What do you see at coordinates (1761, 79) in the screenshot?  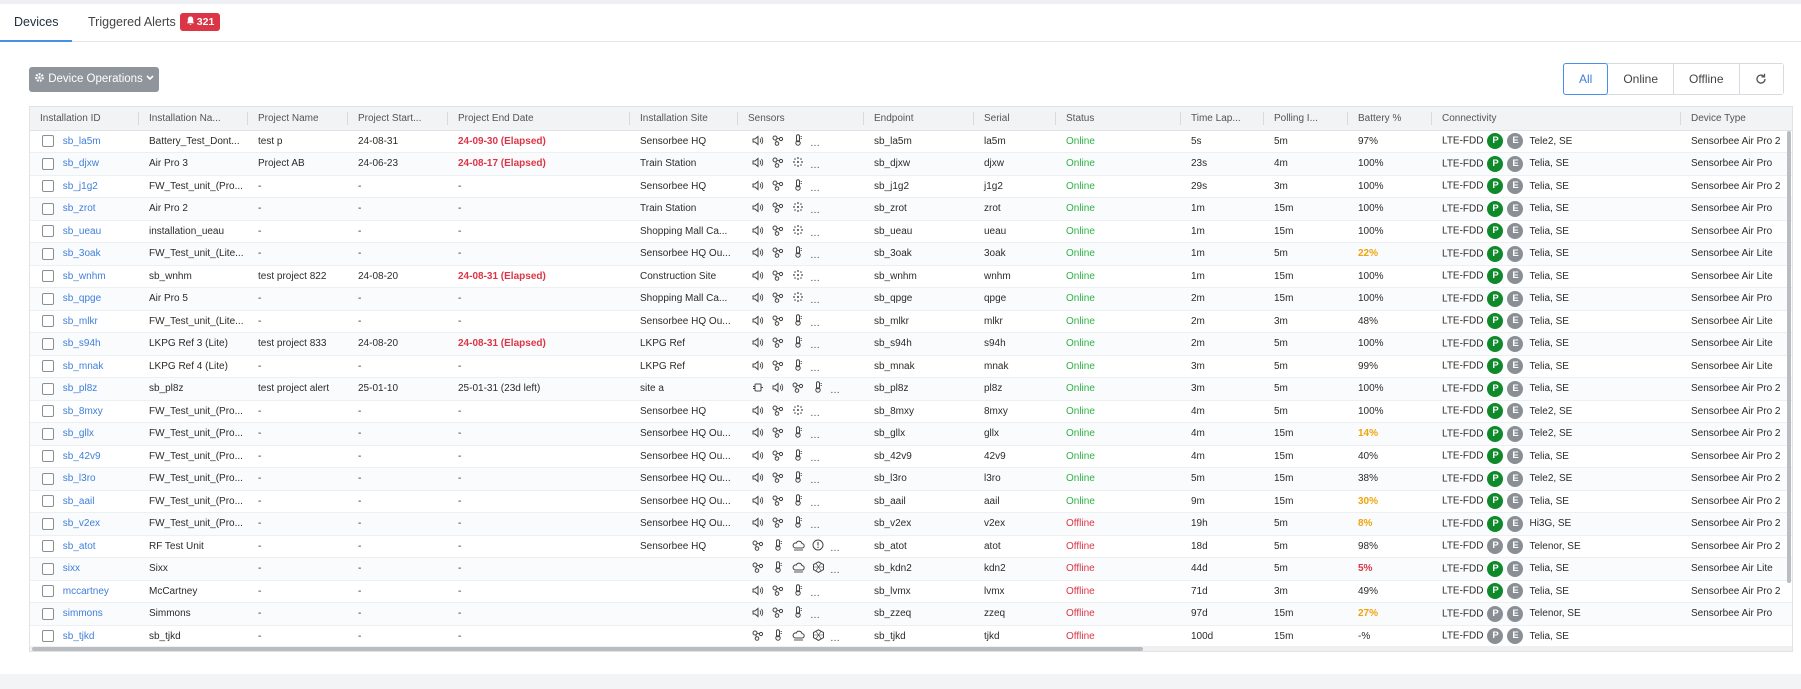 I see `refresh-button` at bounding box center [1761, 79].